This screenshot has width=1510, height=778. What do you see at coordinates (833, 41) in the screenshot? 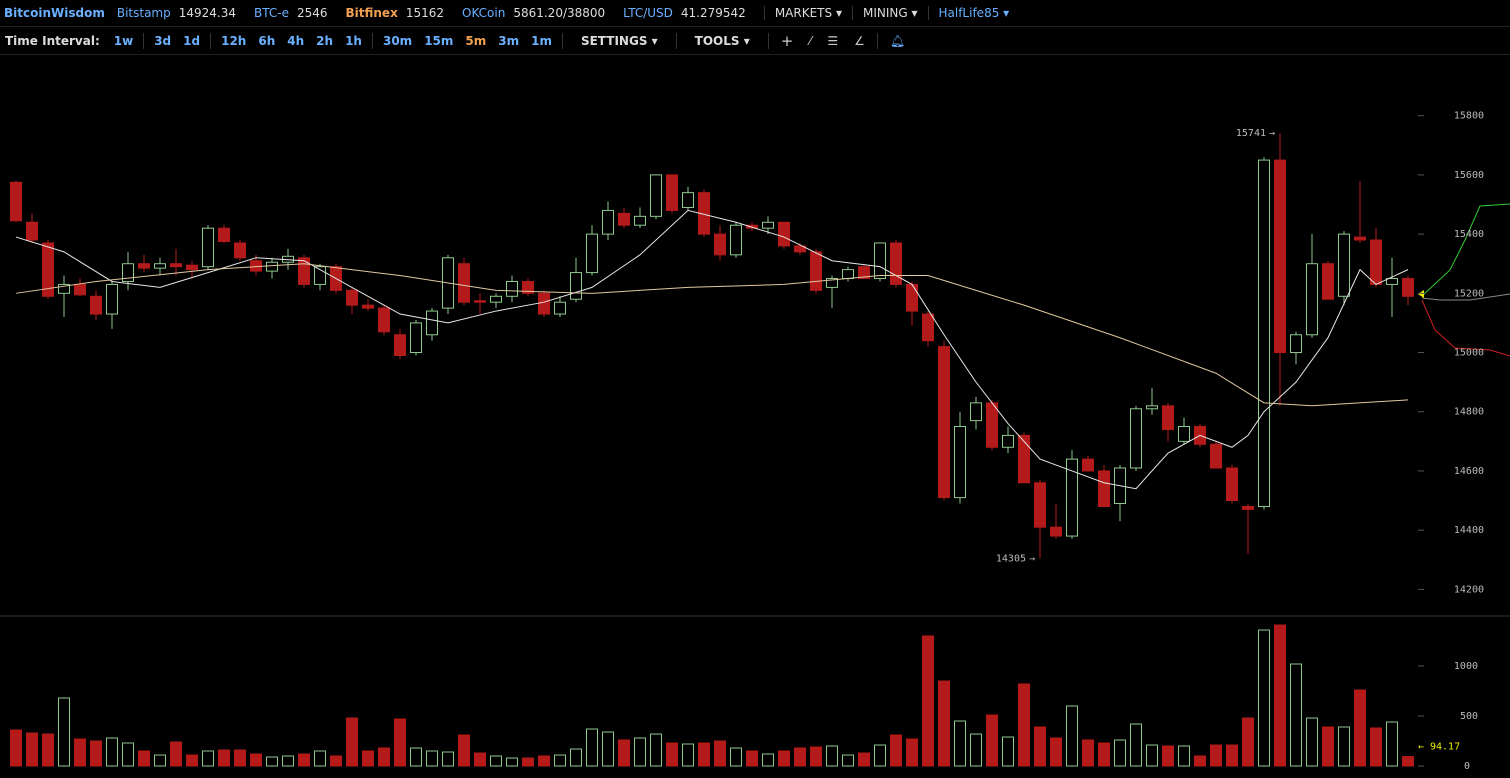
I see `tool-fib: ☰` at bounding box center [833, 41].